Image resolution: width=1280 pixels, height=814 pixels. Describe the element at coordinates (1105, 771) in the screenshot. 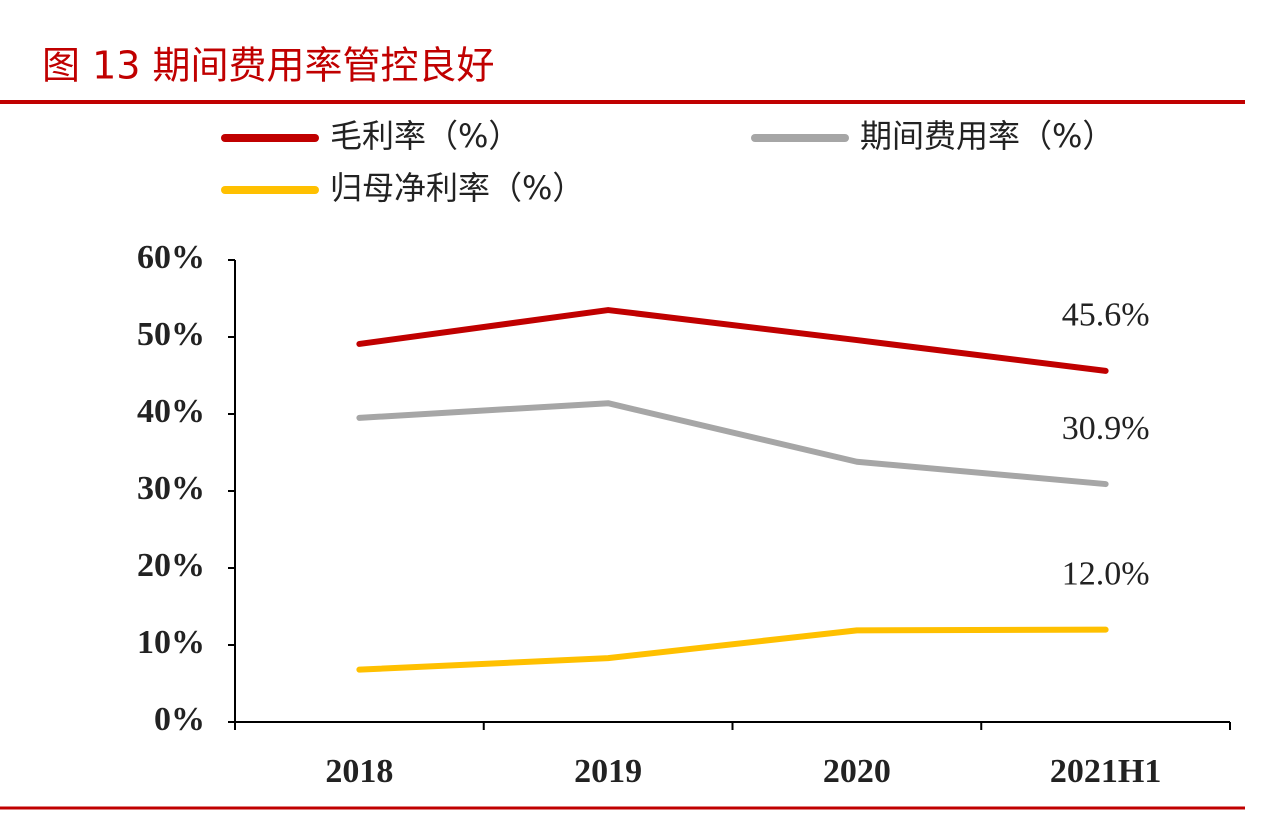

I see `x-tick-label: 2021H1` at that location.